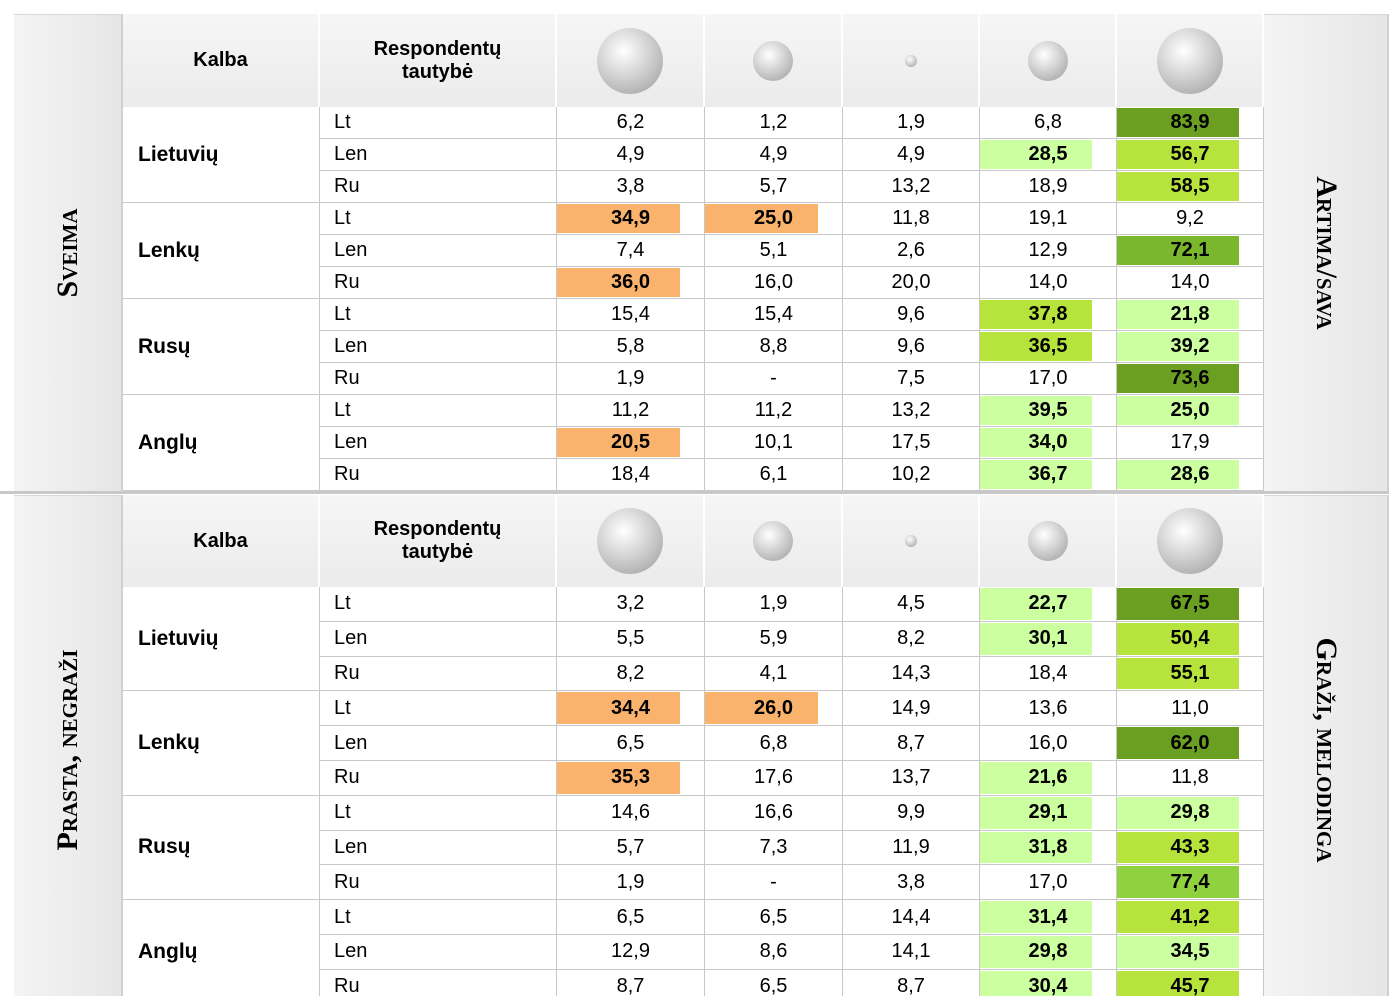  I want to click on value-text: 9,2, so click(1190, 218).